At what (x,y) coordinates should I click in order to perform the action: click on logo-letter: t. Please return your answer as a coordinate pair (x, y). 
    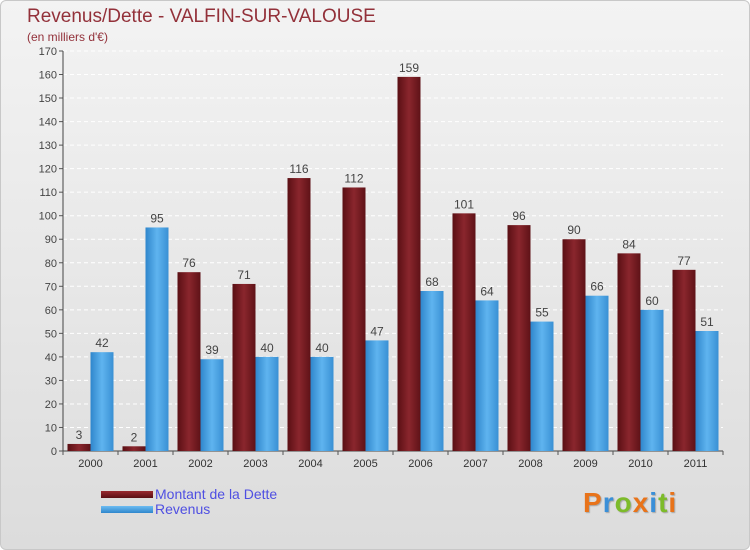
    Looking at the image, I should click on (663, 502).